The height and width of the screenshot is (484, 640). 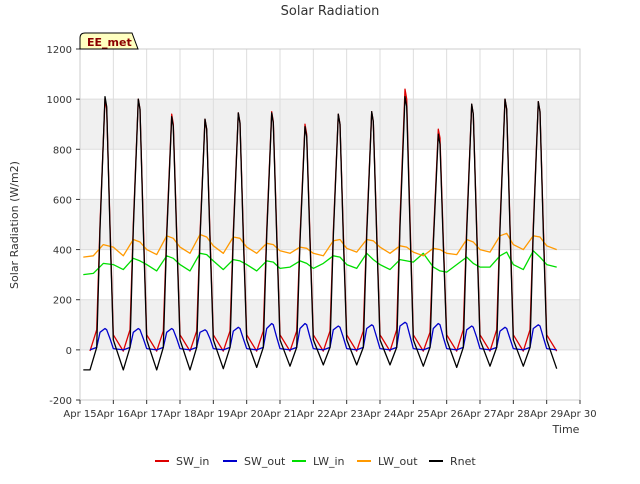 What do you see at coordinates (62, 301) in the screenshot?
I see `y-tick-label: 200` at bounding box center [62, 301].